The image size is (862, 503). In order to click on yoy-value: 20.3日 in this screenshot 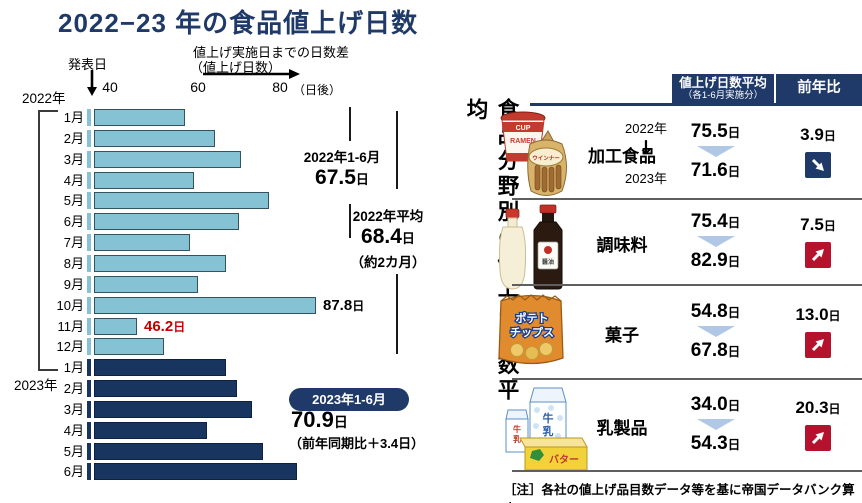, I will do `click(818, 407)`.